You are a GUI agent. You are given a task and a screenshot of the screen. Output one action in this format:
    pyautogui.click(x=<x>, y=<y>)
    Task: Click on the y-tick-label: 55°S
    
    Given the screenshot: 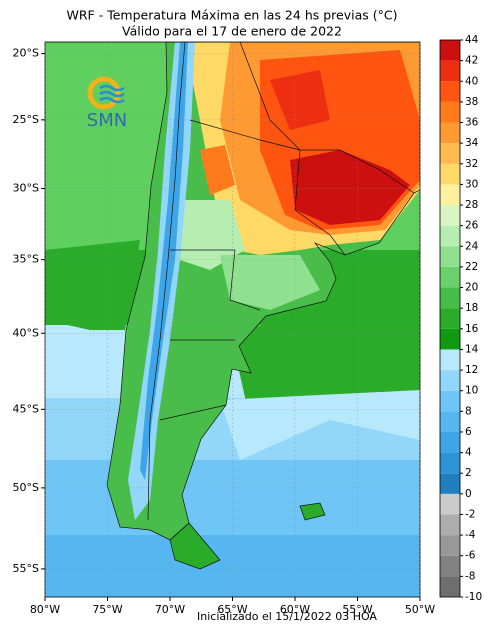 What is the action you would take?
    pyautogui.click(x=26, y=568)
    